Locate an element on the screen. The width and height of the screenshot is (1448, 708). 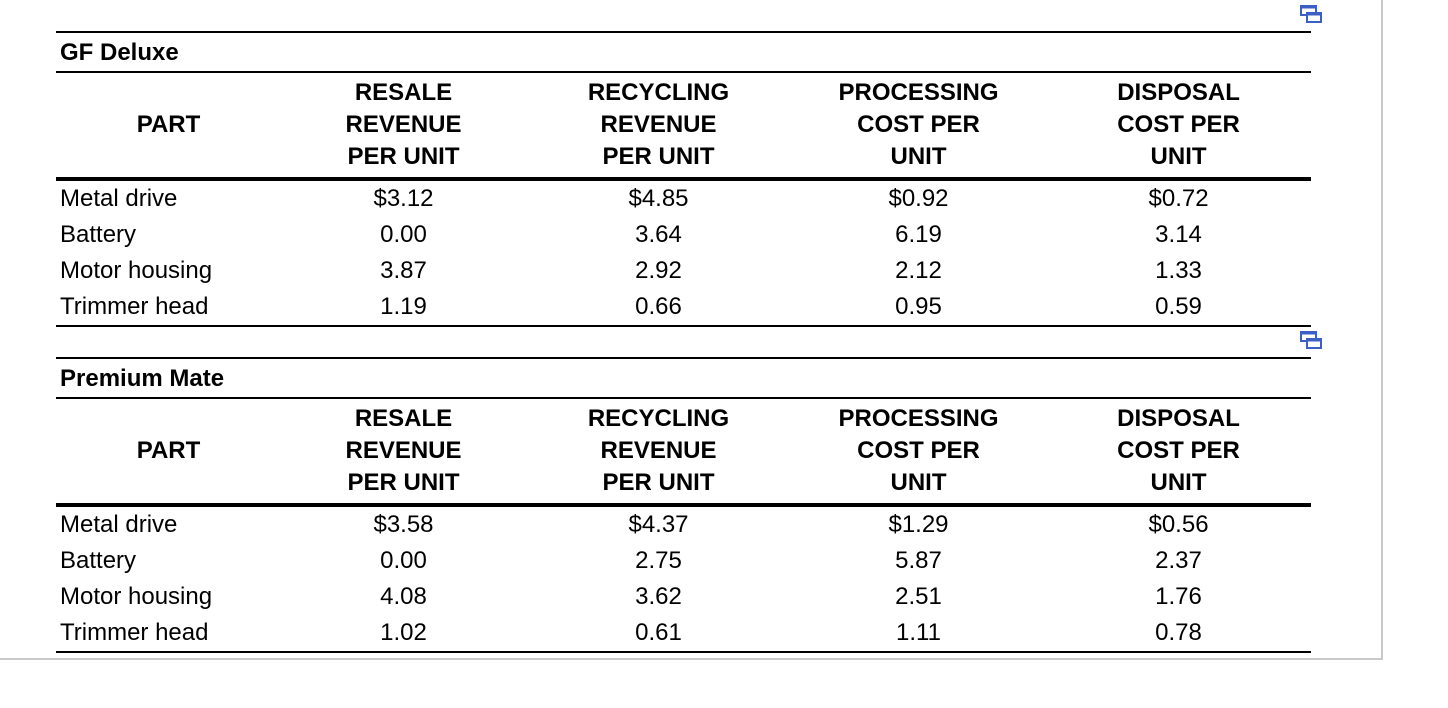
disposal-cell: 3.14 is located at coordinates (1178, 234).